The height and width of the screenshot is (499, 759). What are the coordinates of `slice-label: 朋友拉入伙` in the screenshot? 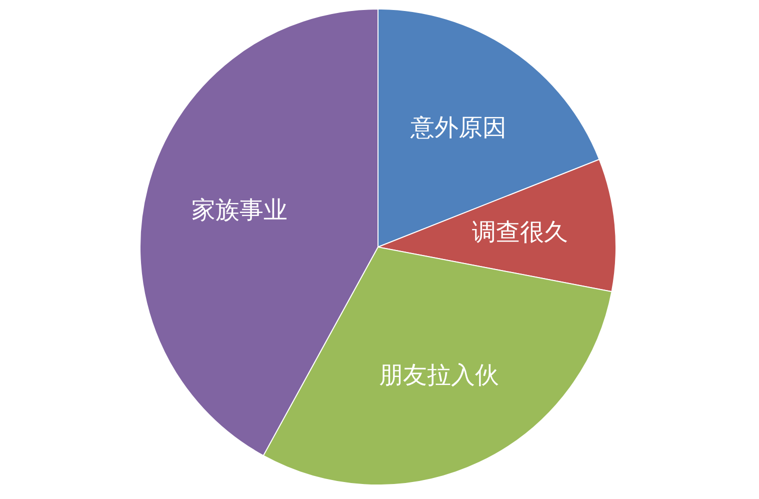 It's located at (438, 374).